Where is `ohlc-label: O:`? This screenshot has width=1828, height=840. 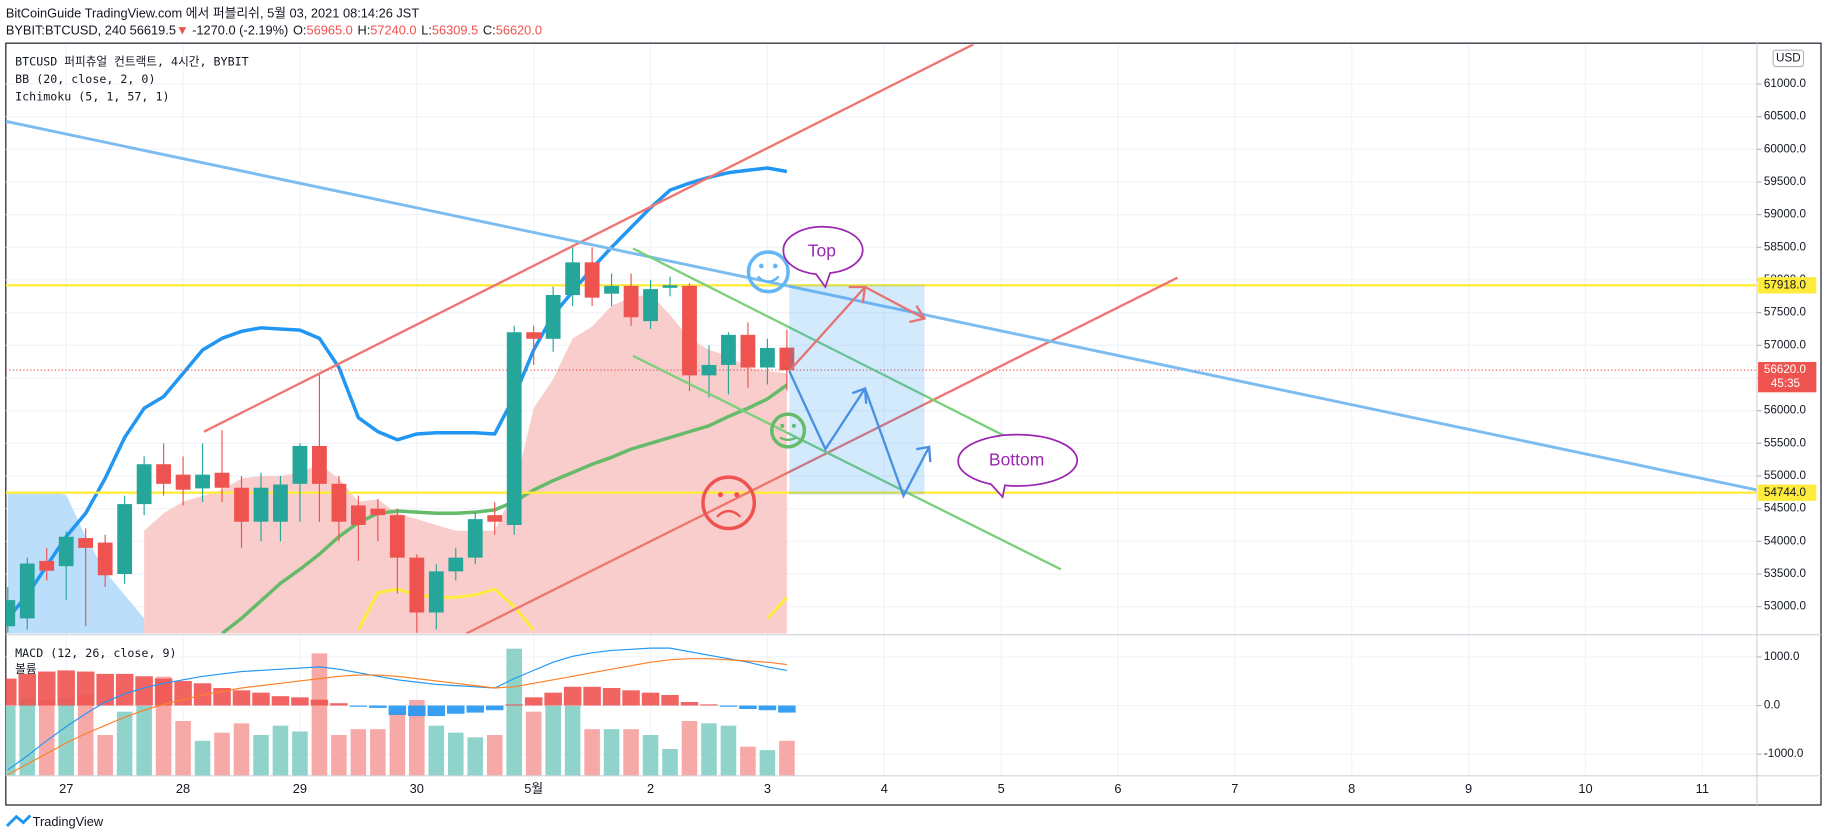 ohlc-label: O: is located at coordinates (300, 30).